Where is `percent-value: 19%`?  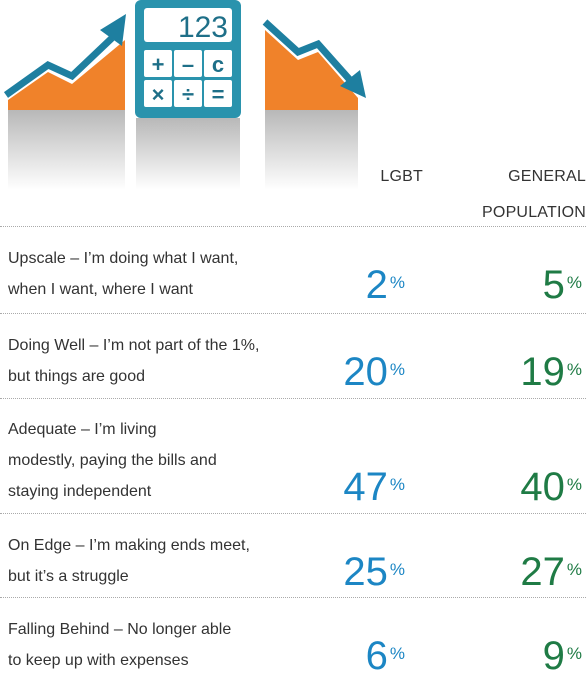
percent-value: 19% is located at coordinates (551, 372).